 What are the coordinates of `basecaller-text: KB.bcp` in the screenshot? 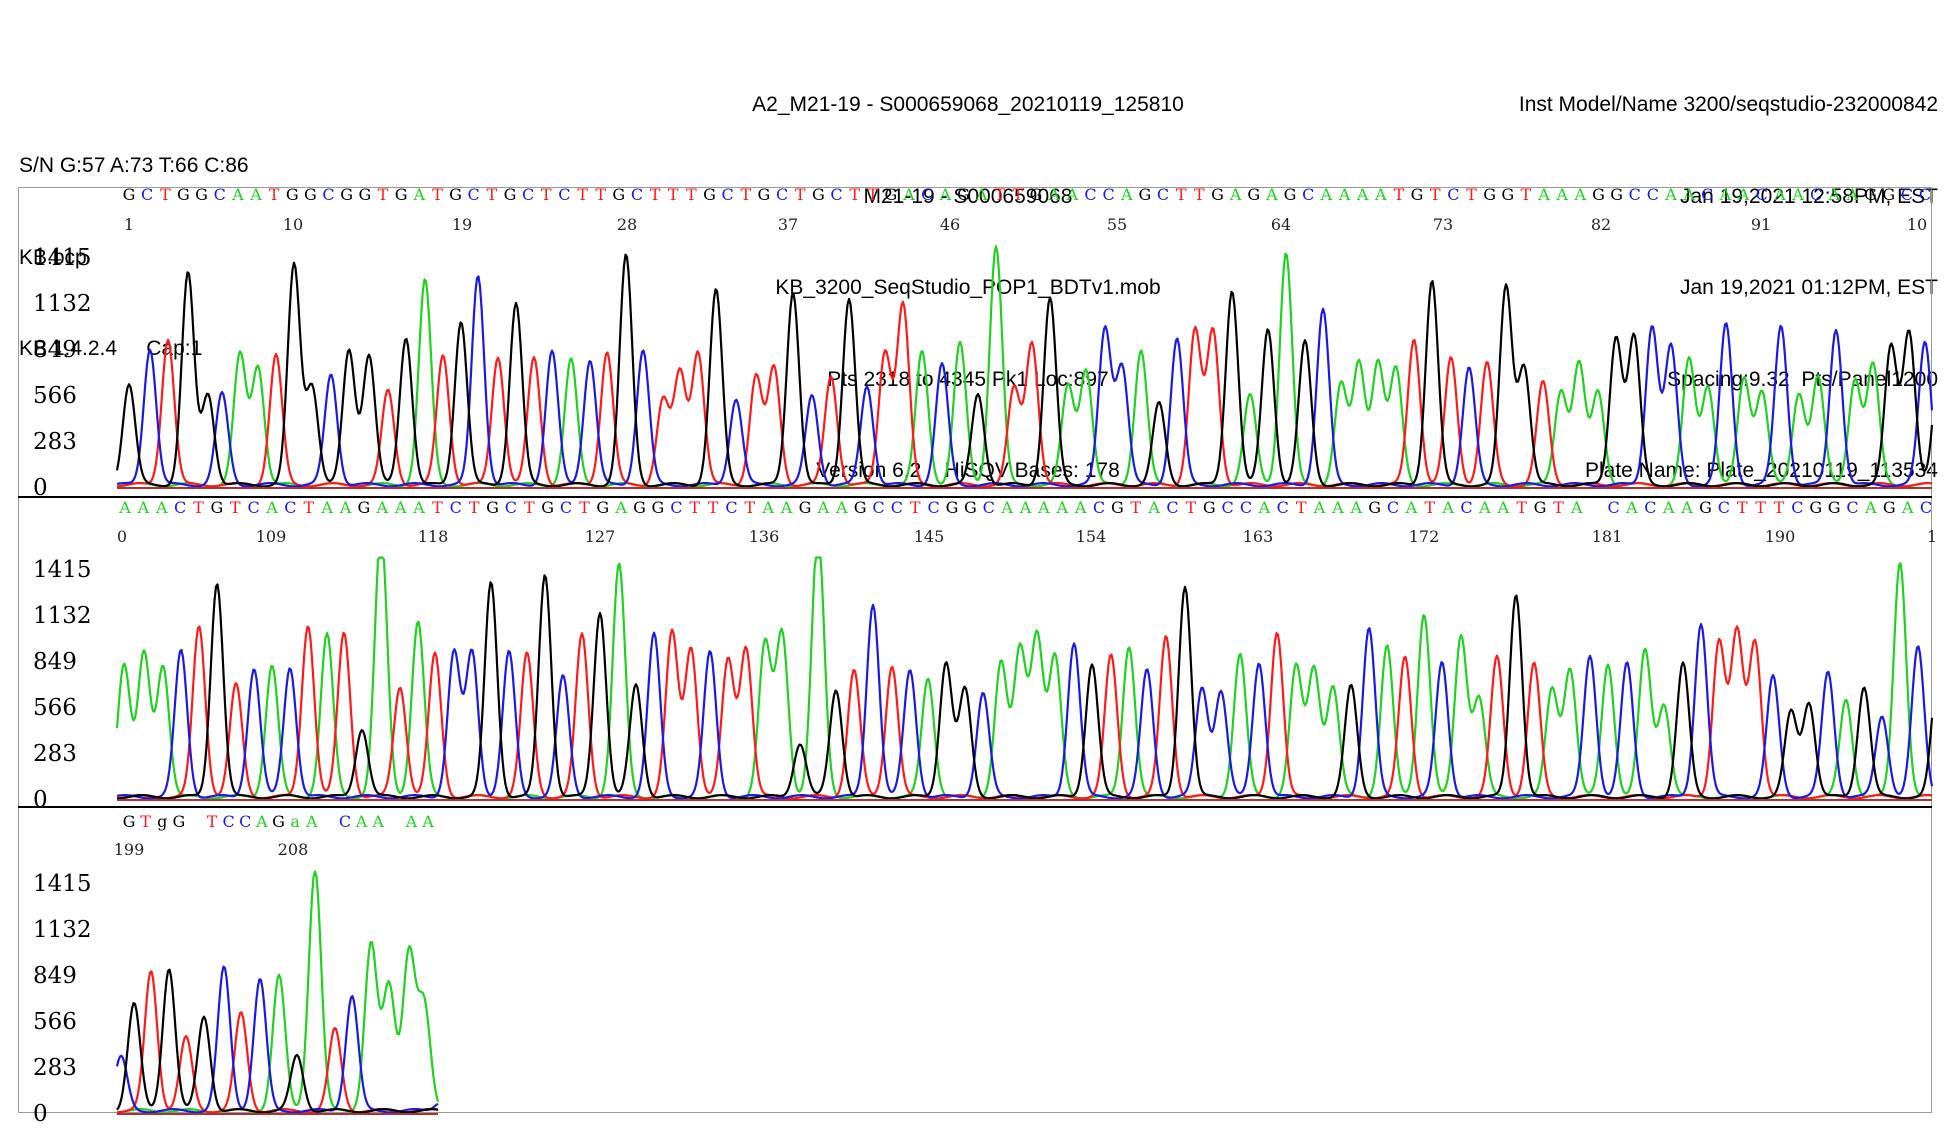 It's located at (53, 257).